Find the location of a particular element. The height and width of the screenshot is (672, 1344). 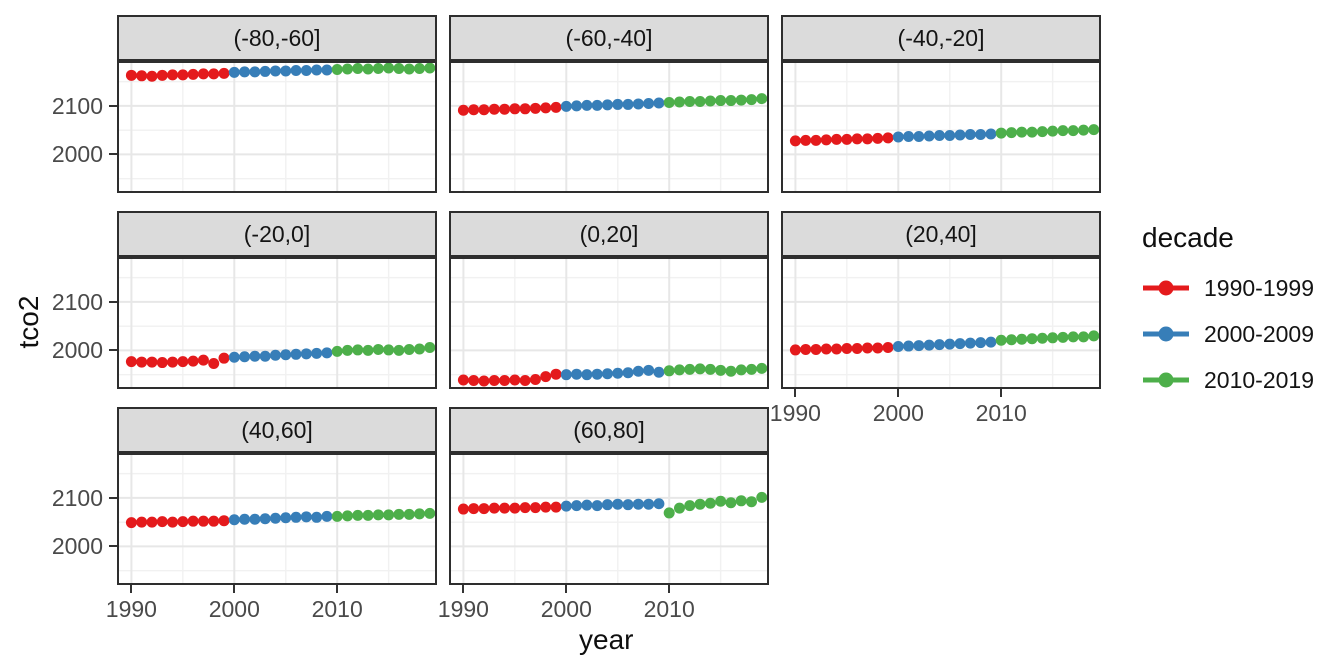

x-axis-tick-mark is located at coordinates (131, 589).